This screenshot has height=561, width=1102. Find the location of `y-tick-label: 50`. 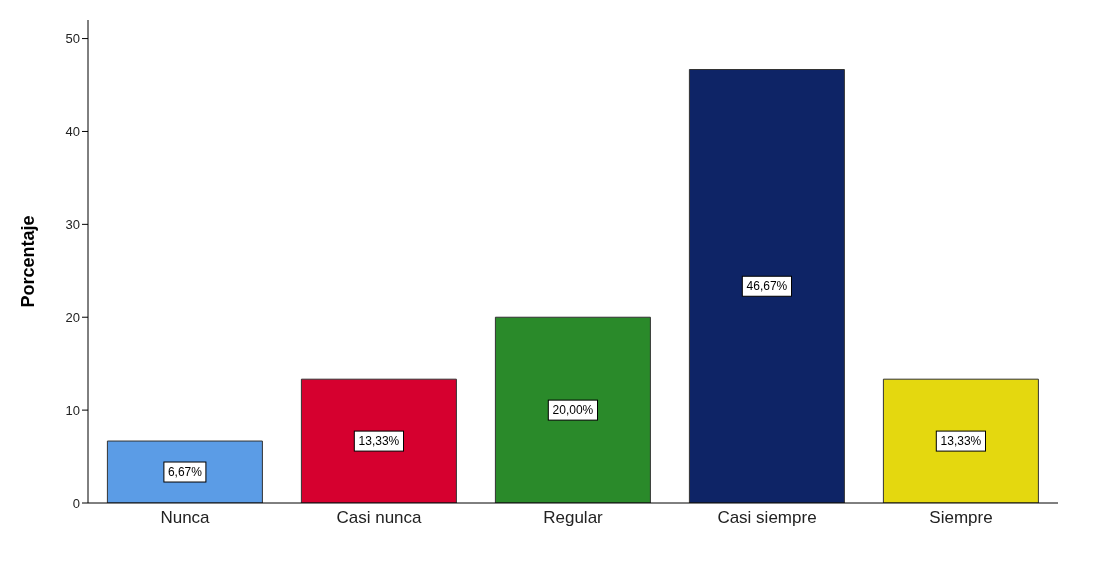

y-tick-label: 50 is located at coordinates (72, 39).